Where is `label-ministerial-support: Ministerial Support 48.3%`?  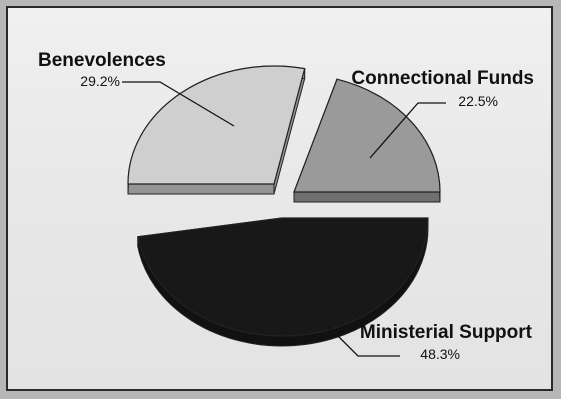 label-ministerial-support: Ministerial Support 48.3% is located at coordinates (430, 342).